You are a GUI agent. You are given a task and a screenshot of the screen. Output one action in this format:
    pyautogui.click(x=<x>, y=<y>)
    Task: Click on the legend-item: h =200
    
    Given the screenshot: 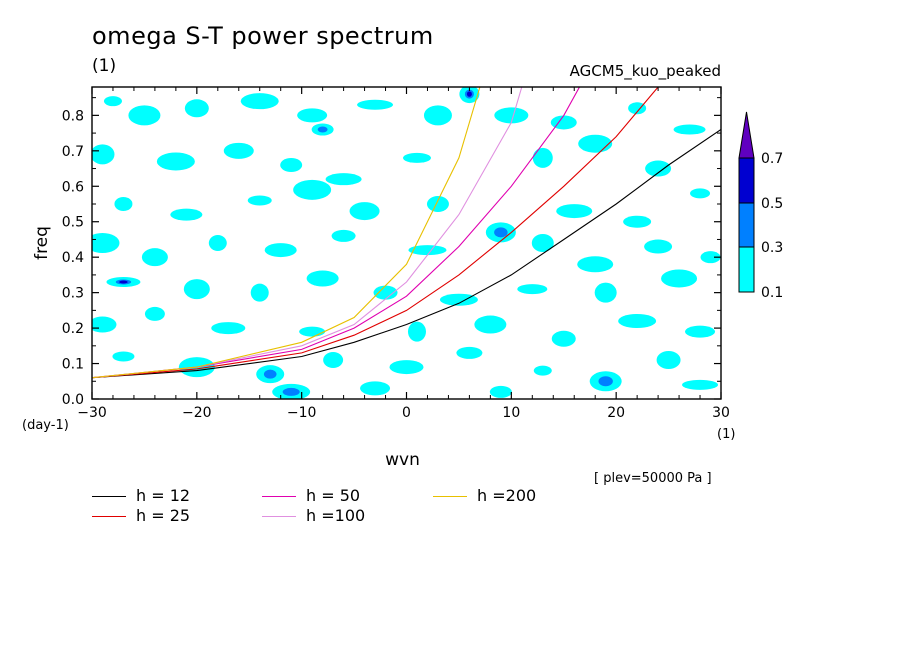 What is the action you would take?
    pyautogui.click(x=484, y=495)
    